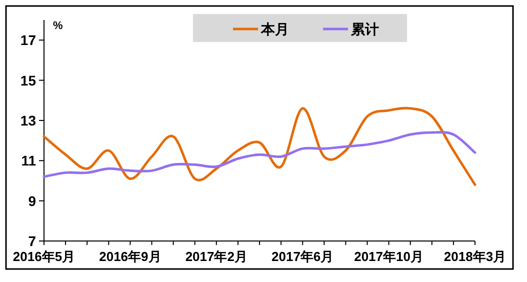 The height and width of the screenshot is (282, 527). What do you see at coordinates (58, 26) in the screenshot?
I see `y-axis-title: %` at bounding box center [58, 26].